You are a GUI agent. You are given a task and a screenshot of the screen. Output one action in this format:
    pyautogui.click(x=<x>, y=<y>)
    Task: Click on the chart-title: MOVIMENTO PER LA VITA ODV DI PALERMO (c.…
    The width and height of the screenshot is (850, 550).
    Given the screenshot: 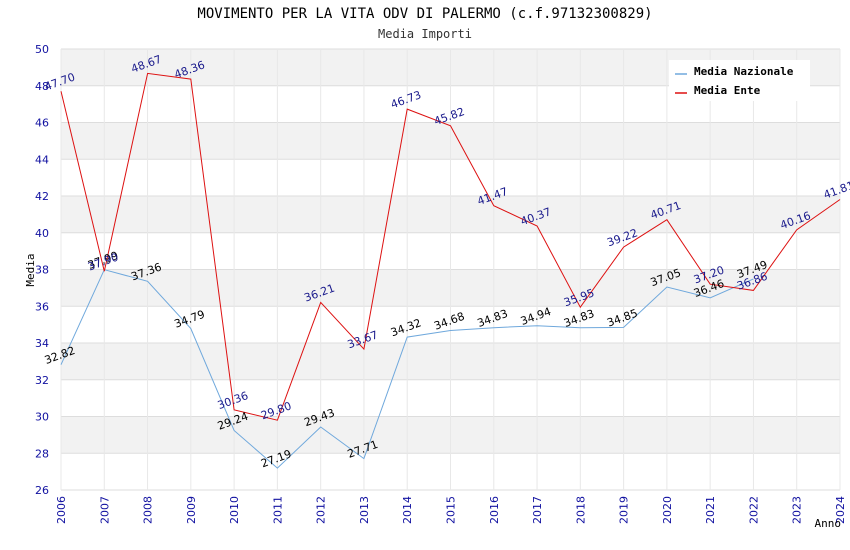 What is the action you would take?
    pyautogui.click(x=425, y=14)
    